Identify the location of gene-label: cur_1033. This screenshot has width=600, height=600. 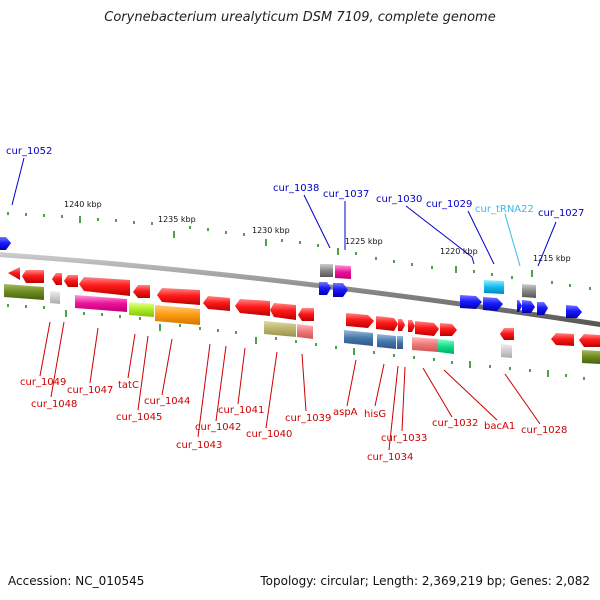
(404, 438).